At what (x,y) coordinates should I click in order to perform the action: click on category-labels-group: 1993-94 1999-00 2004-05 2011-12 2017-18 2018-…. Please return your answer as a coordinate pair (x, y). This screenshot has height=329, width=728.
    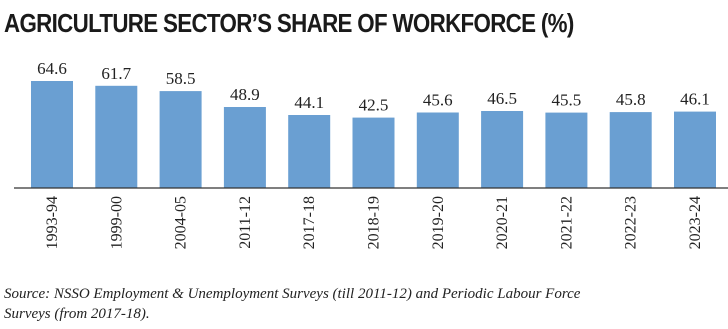
    Looking at the image, I should click on (374, 222).